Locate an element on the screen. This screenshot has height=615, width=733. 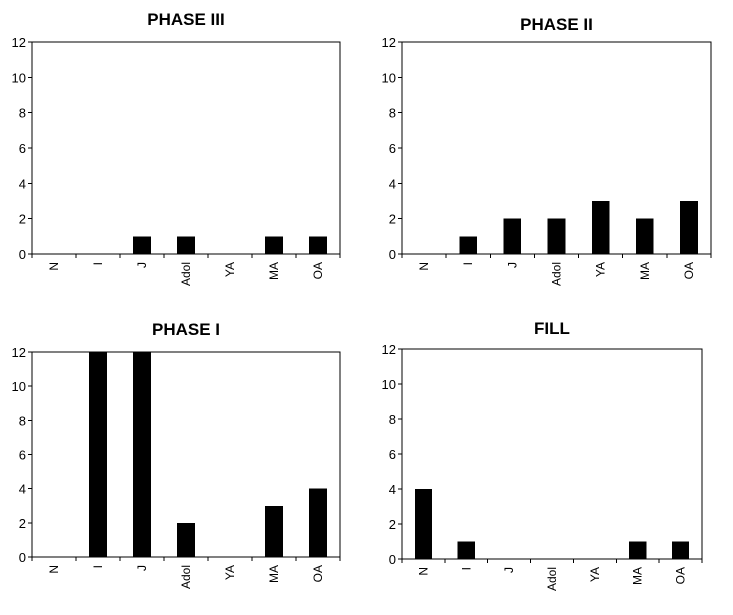
bar-phase-ii-ma is located at coordinates (644, 236).